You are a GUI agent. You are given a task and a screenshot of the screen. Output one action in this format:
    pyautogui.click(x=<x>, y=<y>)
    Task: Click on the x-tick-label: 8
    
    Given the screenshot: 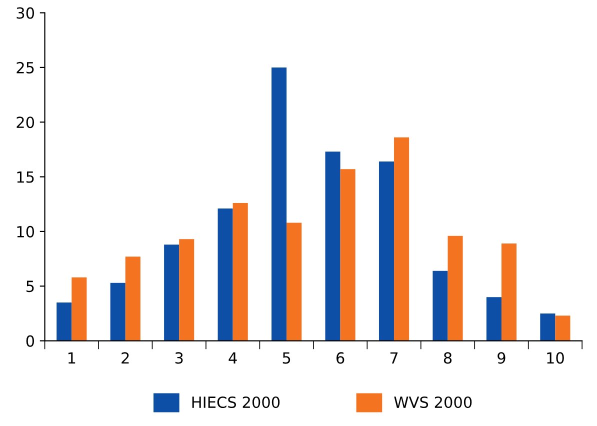 What is the action you would take?
    pyautogui.click(x=448, y=358)
    